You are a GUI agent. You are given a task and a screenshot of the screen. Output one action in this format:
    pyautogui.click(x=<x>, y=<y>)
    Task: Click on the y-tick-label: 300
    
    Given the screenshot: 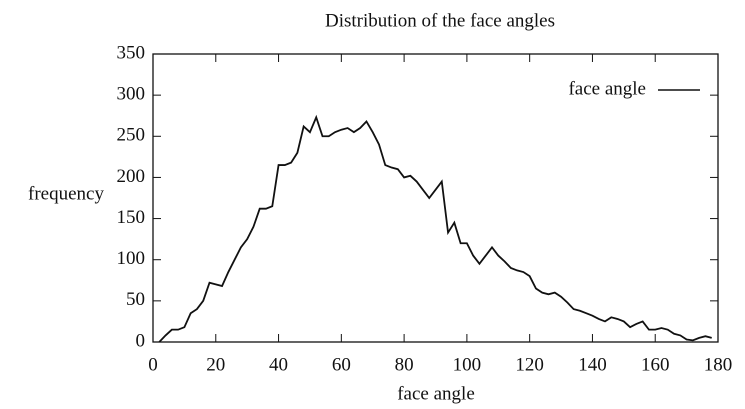 What is the action you would take?
    pyautogui.click(x=131, y=94)
    